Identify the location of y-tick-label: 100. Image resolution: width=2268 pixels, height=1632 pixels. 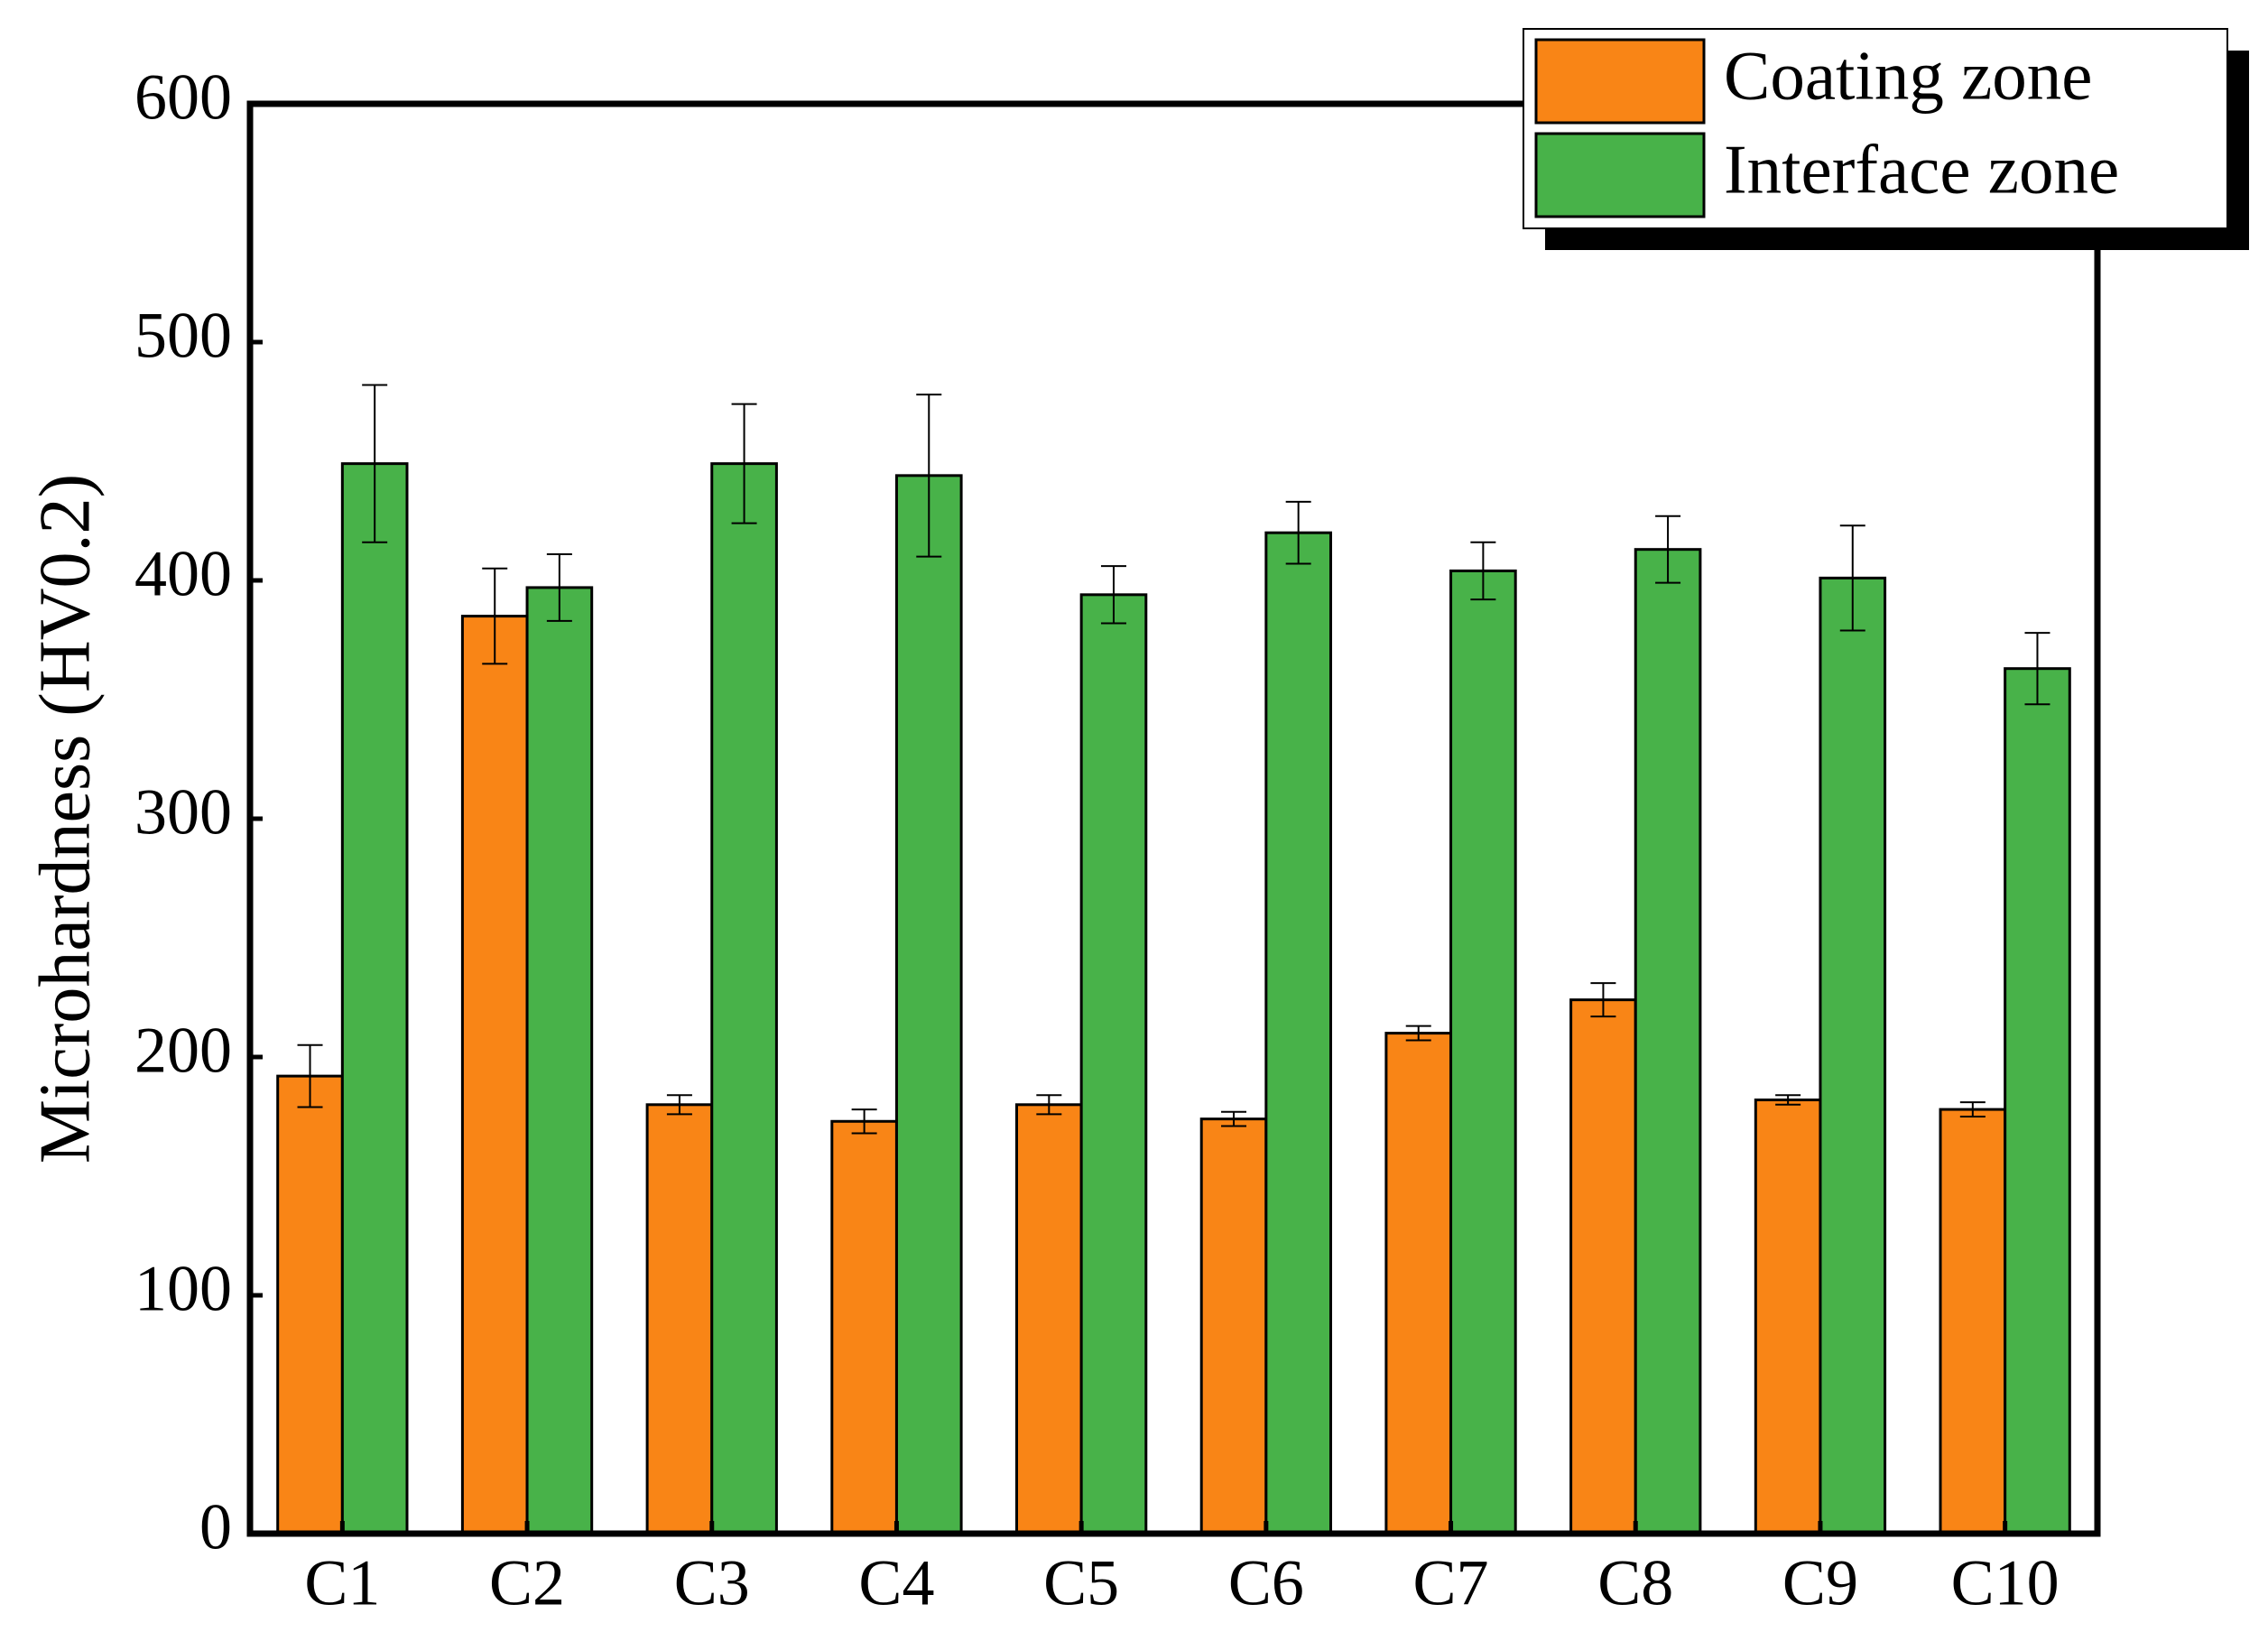
(183, 1289).